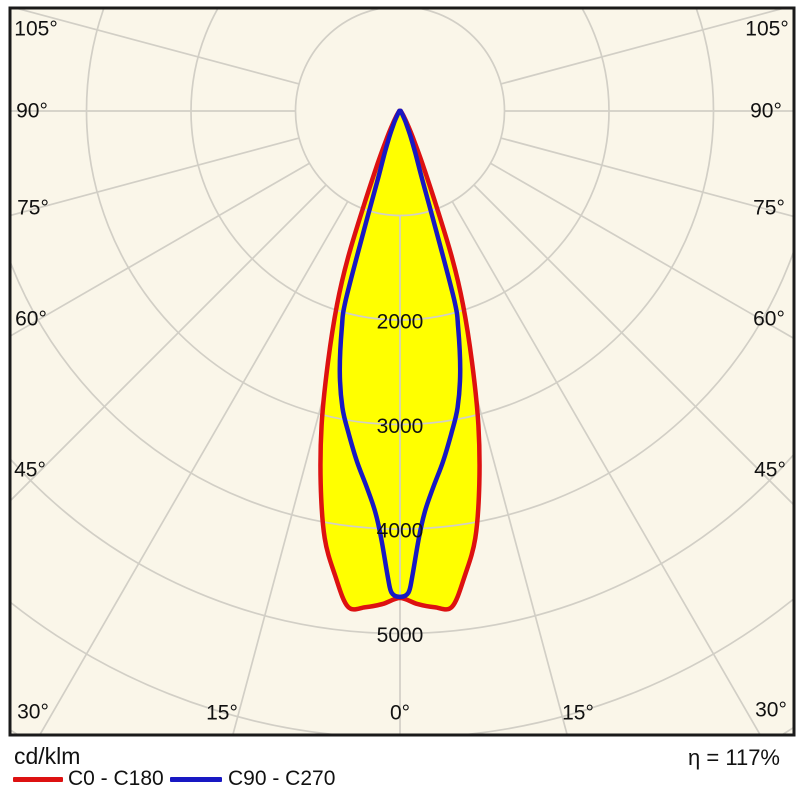  Describe the element at coordinates (766, 29) in the screenshot. I see `angle-label-5: 105°` at that location.